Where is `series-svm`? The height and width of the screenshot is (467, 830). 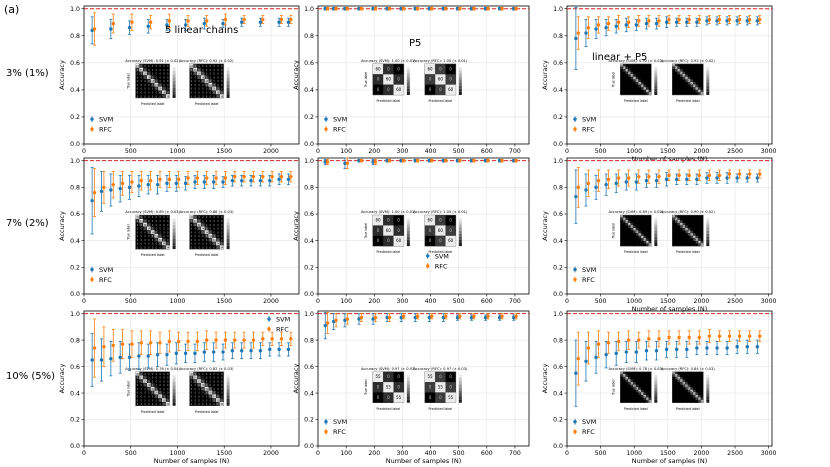 series-svm is located at coordinates (190, 360).